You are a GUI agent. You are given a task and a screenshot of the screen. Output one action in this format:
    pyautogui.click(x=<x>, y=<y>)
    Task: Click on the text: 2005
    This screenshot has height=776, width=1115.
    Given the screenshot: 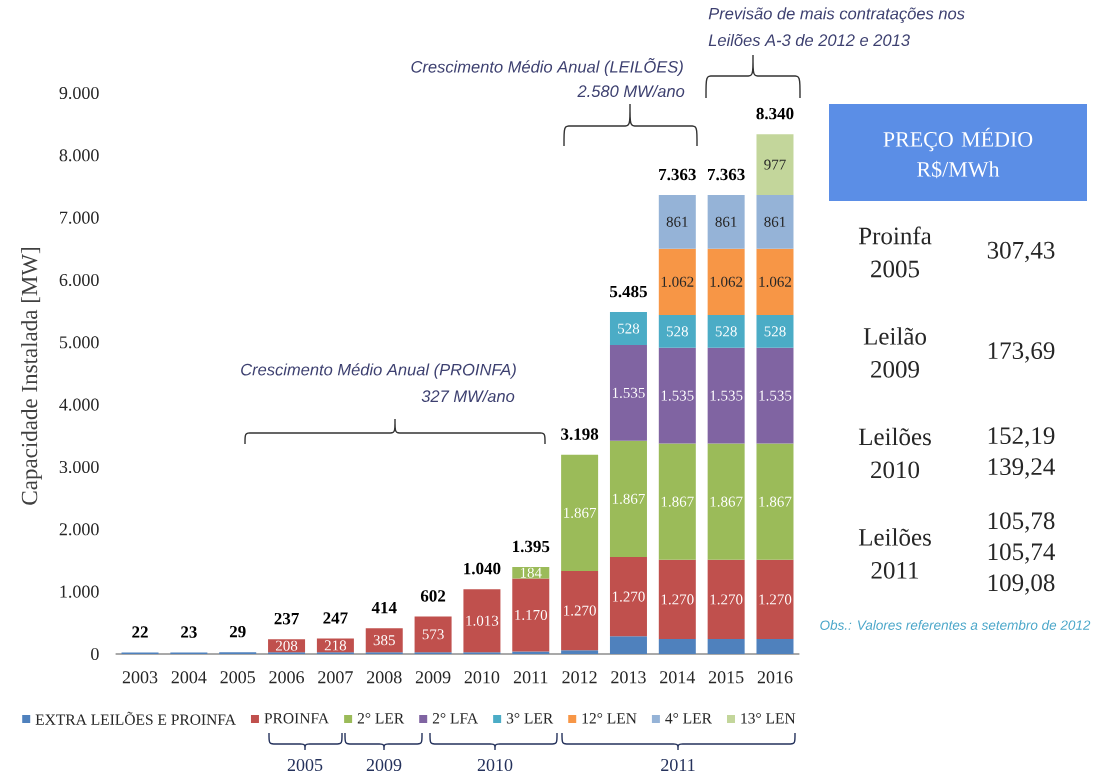 What is the action you would take?
    pyautogui.click(x=305, y=765)
    